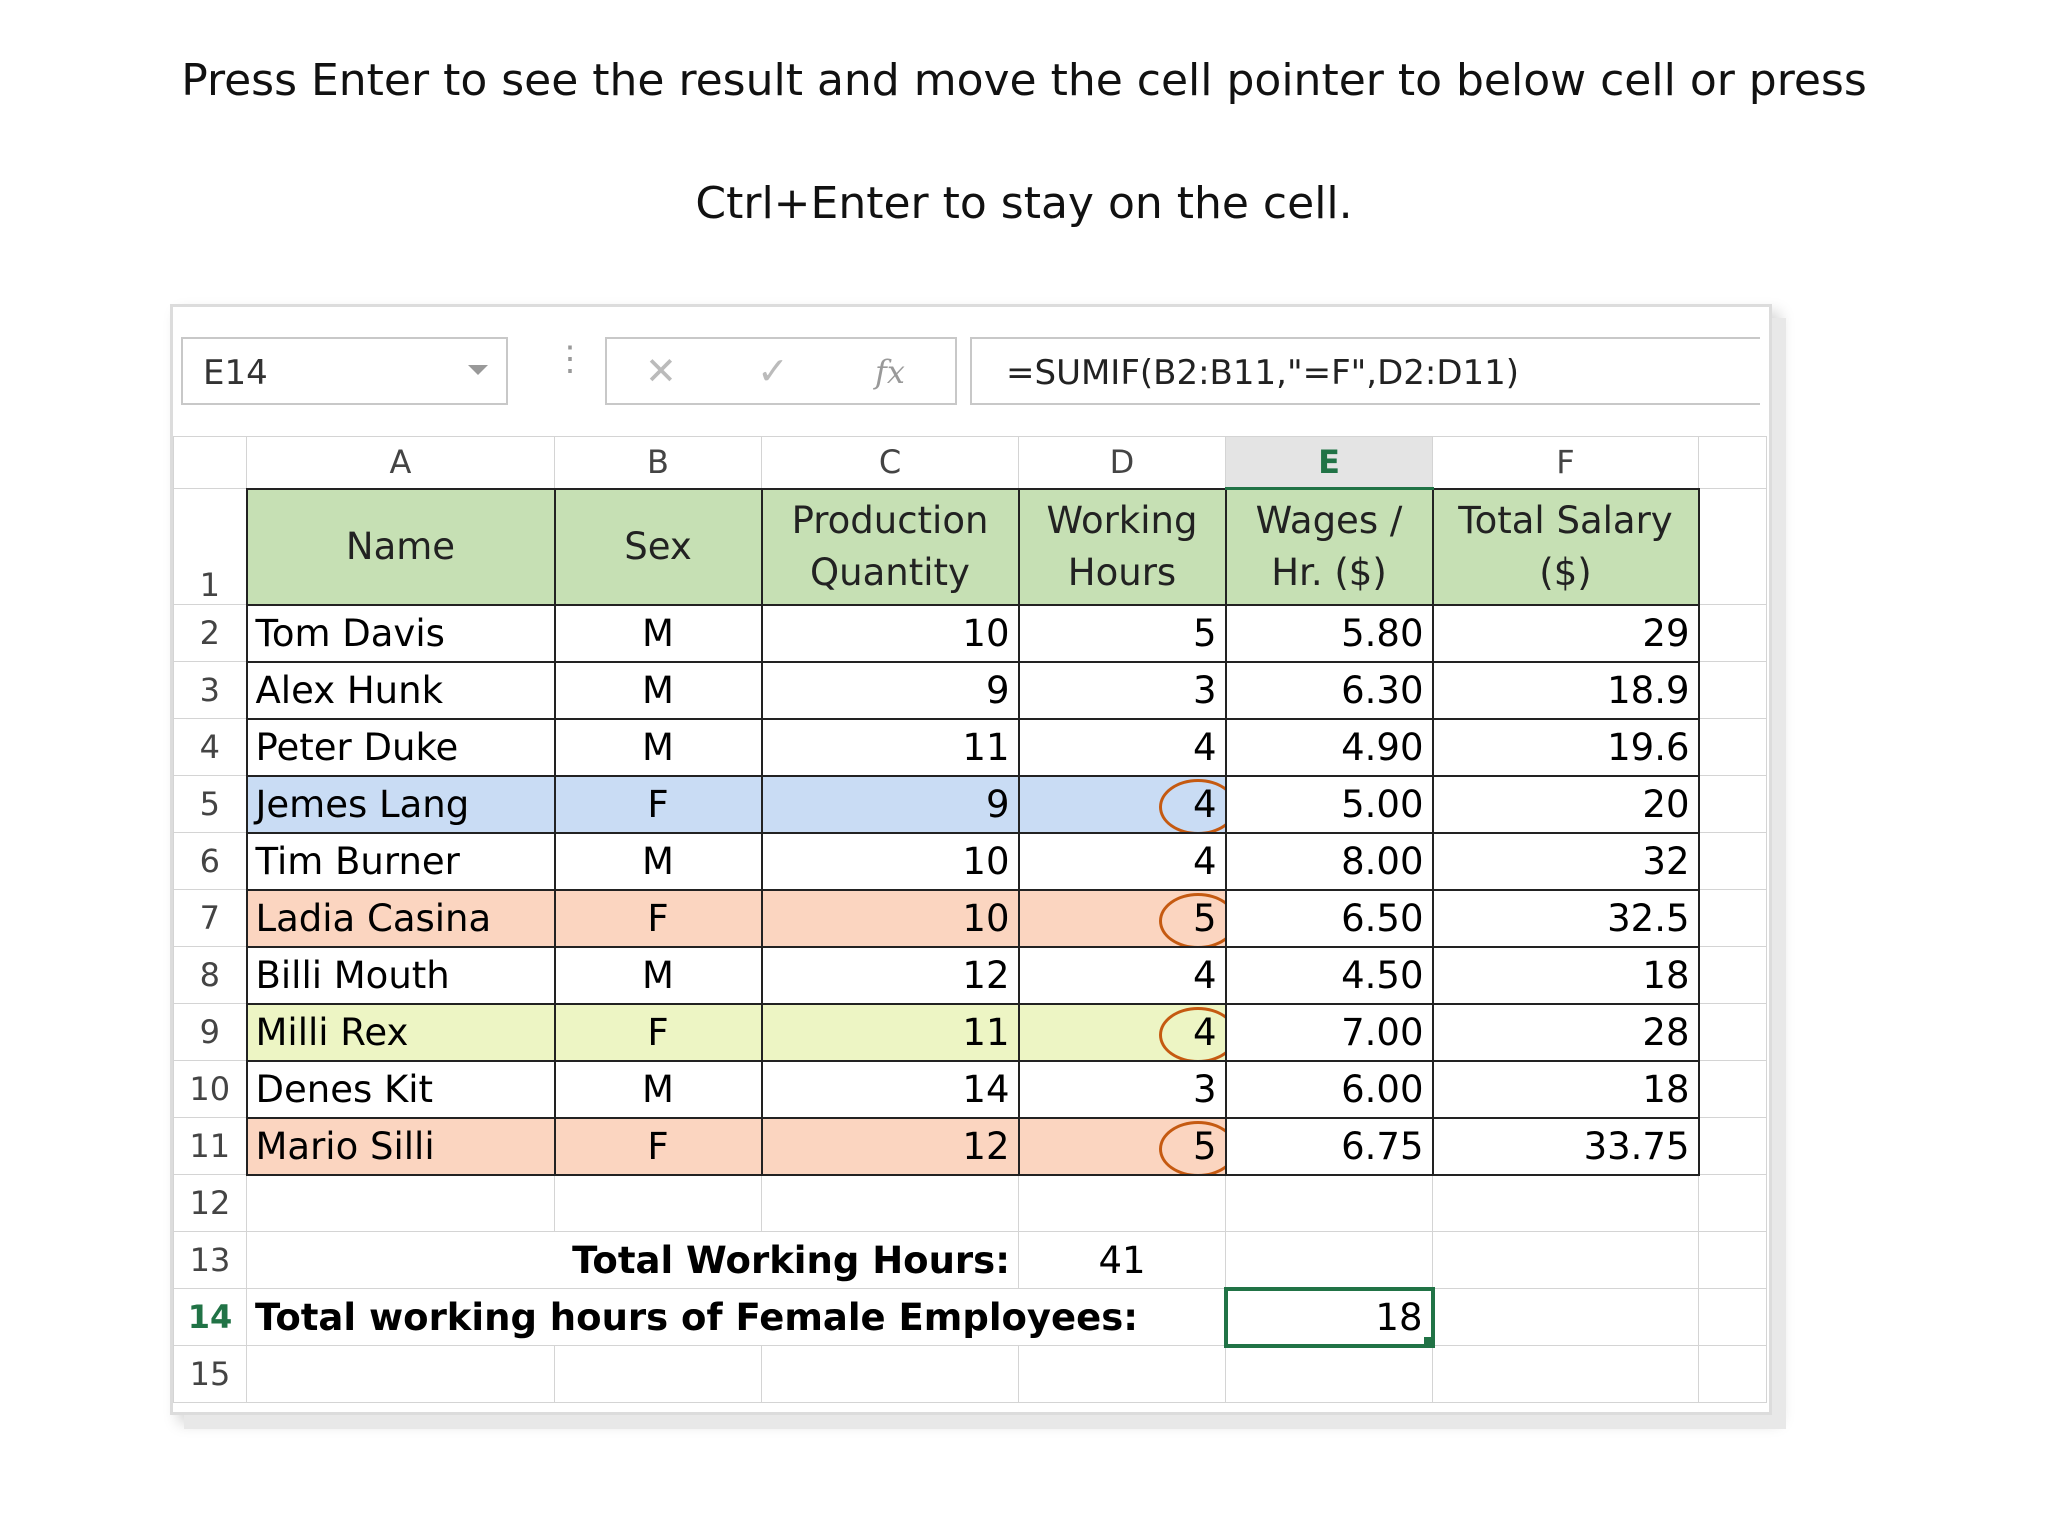 The image size is (2048, 1536). Describe the element at coordinates (890, 1089) in the screenshot. I see `cell-quantity: 14` at that location.